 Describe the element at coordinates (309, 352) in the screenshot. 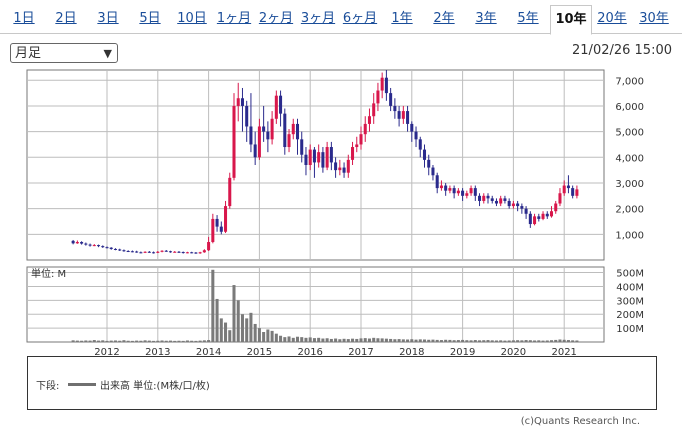

I see `x-tick-label: 2016` at that location.